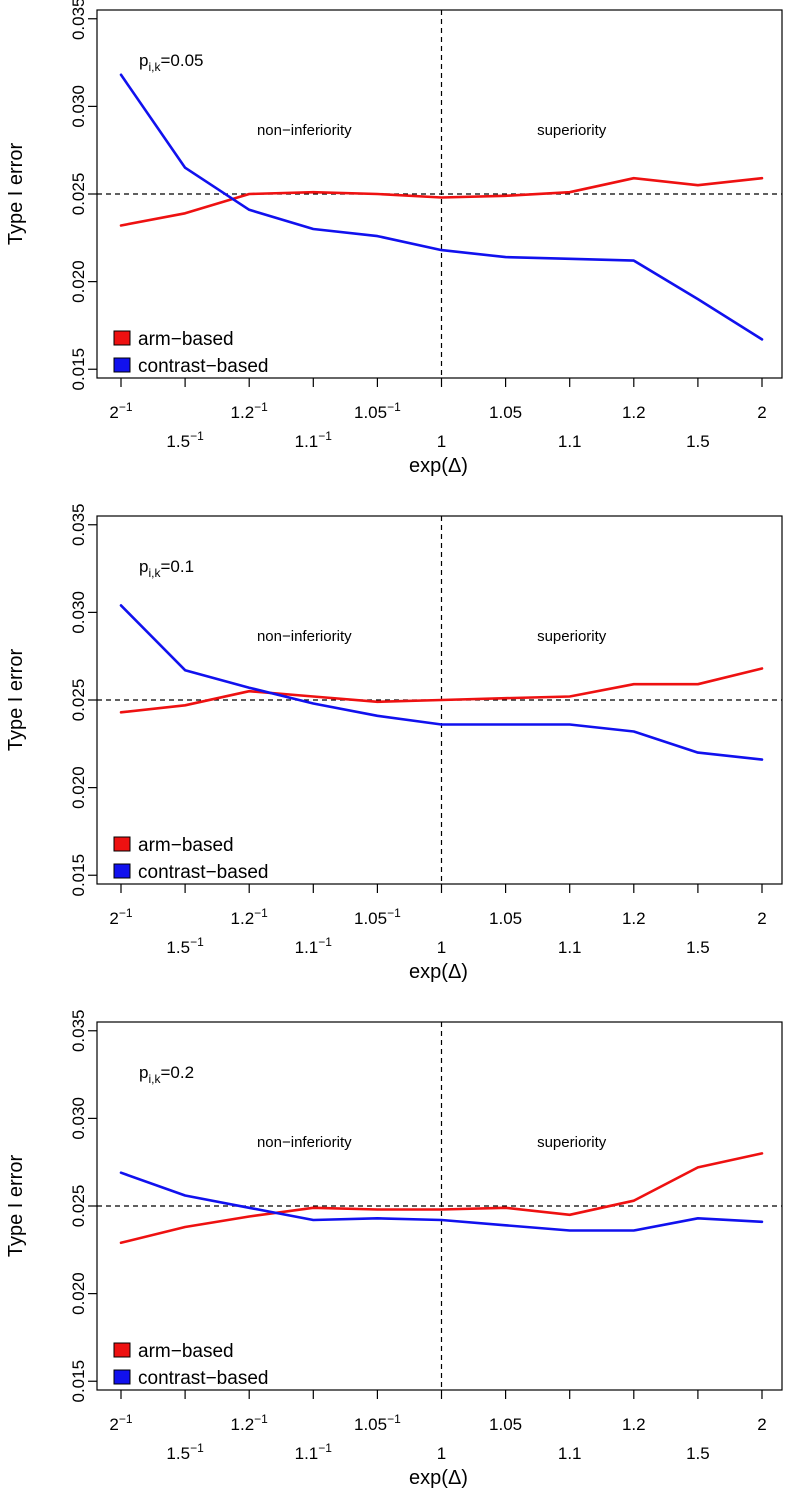  What do you see at coordinates (166, 568) in the screenshot?
I see `panel-label: pi,k=0.1` at bounding box center [166, 568].